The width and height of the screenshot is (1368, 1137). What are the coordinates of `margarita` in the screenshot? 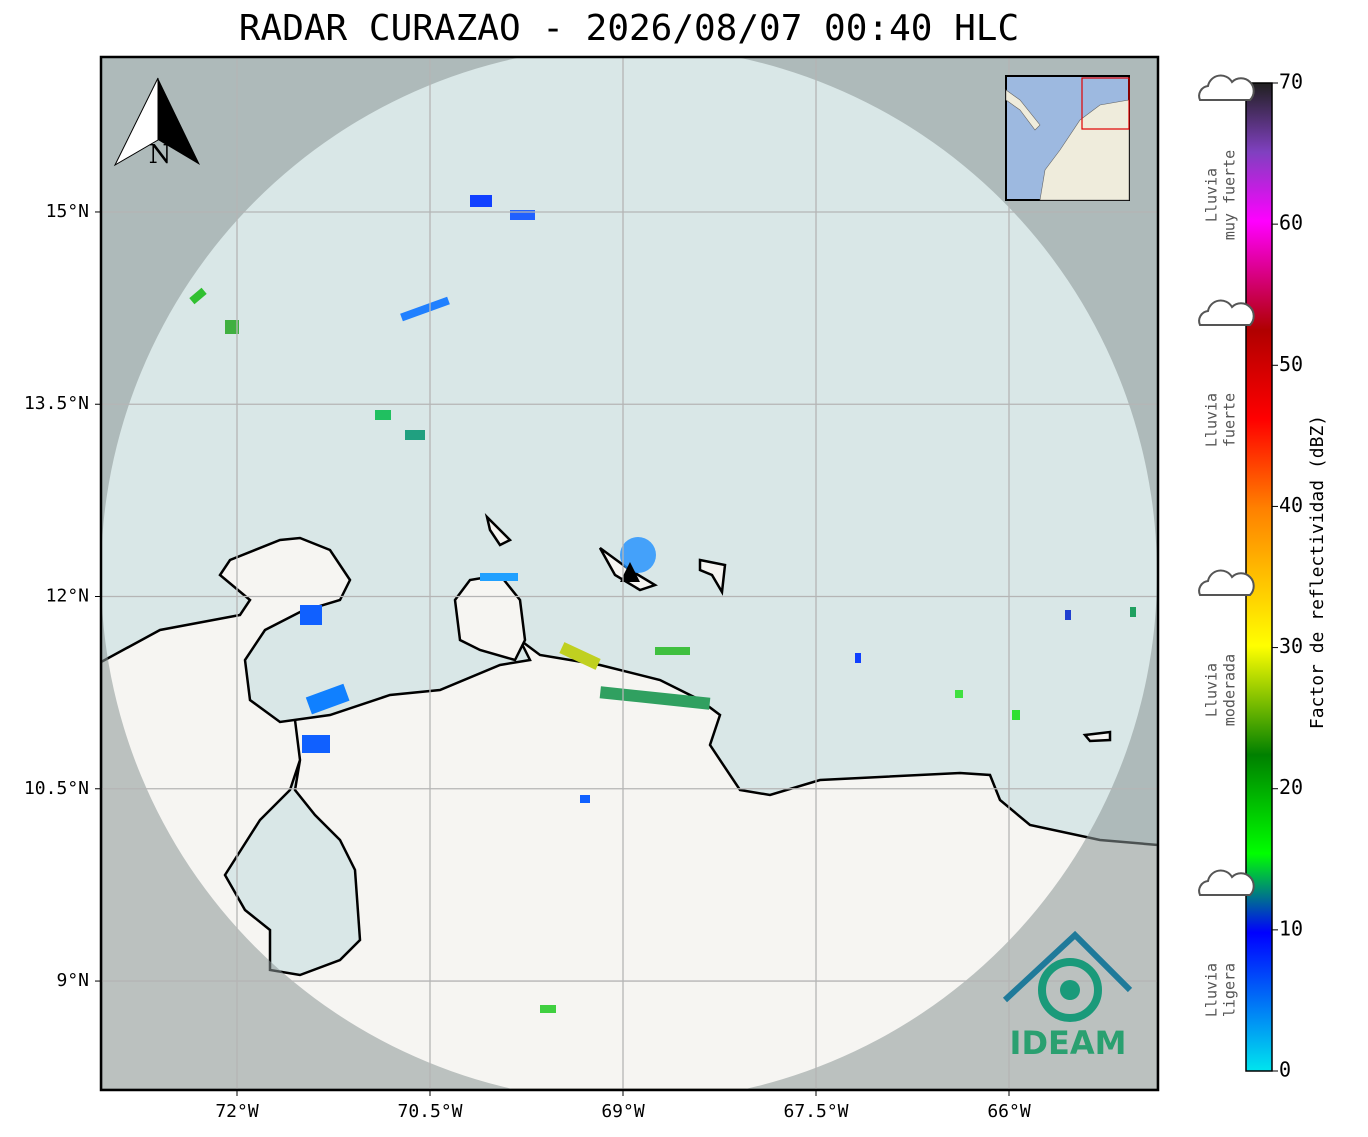 It's located at (1097, 736).